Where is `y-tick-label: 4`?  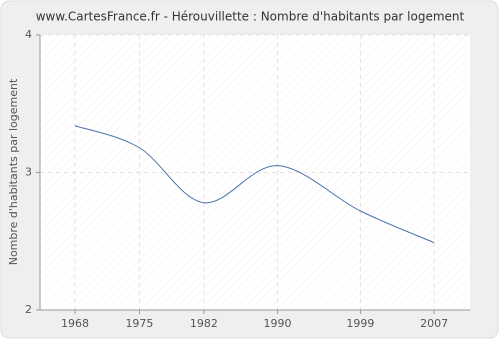
y-tick-label: 4 is located at coordinates (28, 34).